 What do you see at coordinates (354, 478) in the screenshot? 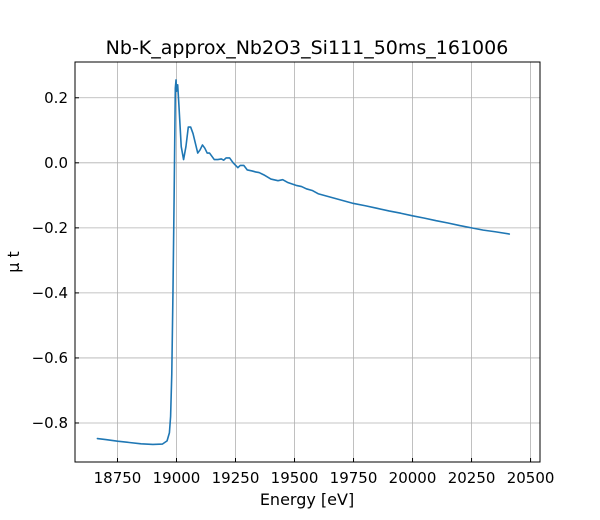
I see `x-tick-label: 19750` at bounding box center [354, 478].